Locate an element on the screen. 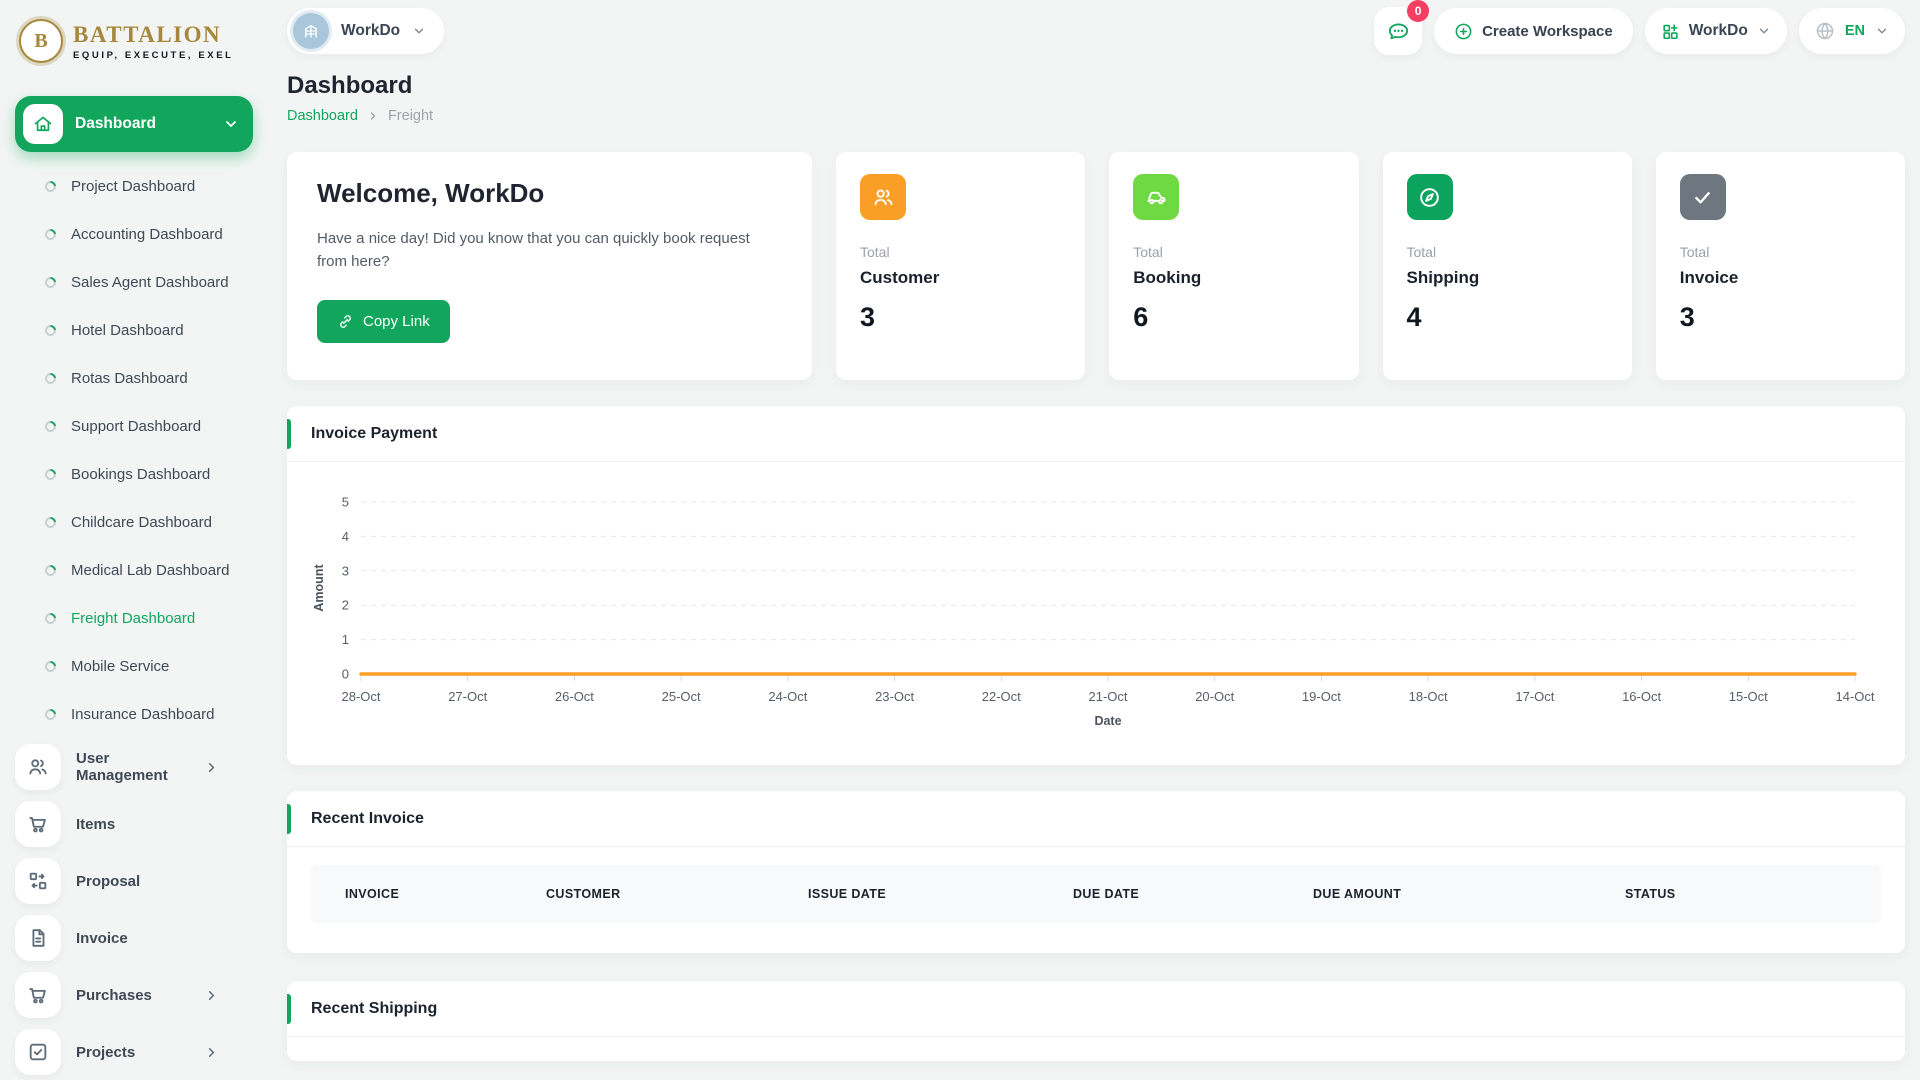 Image resolution: width=1920 pixels, height=1080 pixels. sidebar-item-dashboard: Dashboard is located at coordinates (134, 124).